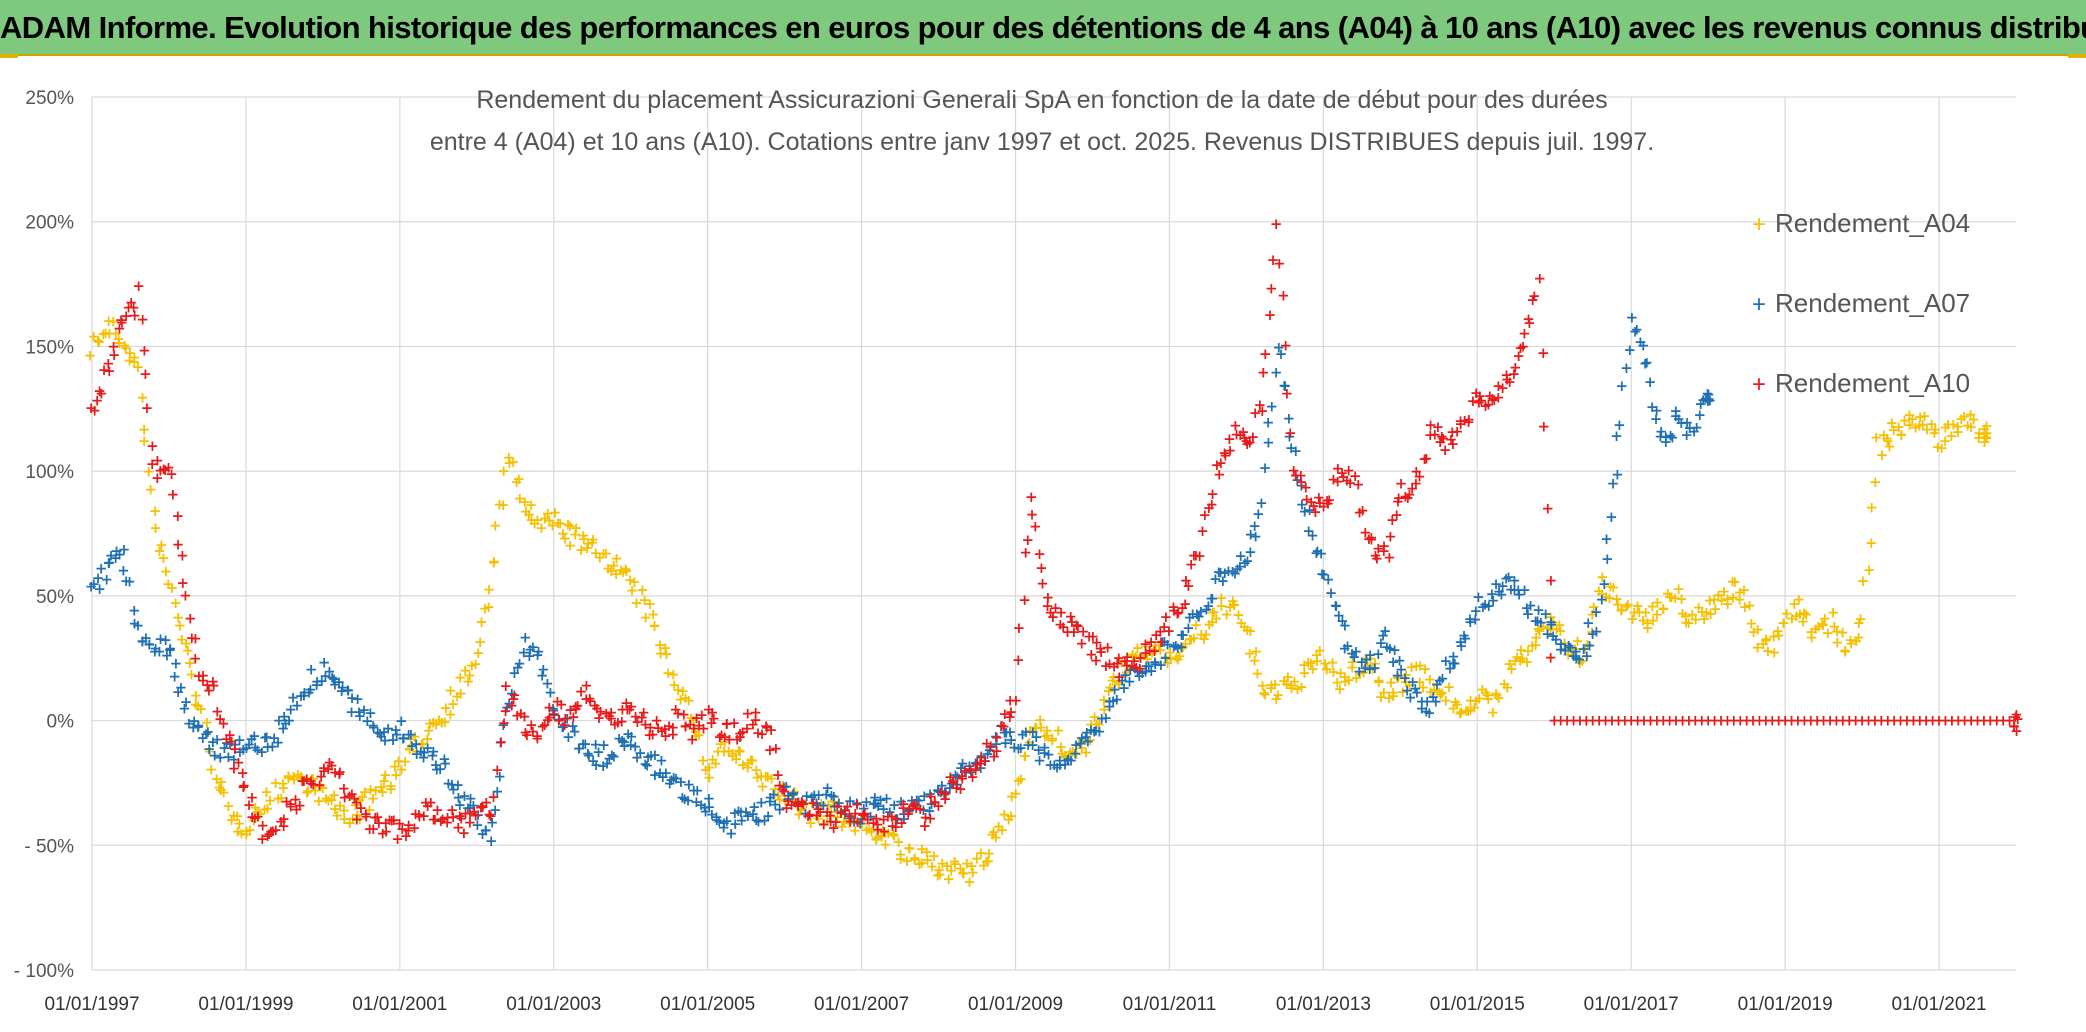 This screenshot has height=1032, width=2086. Describe the element at coordinates (49, 98) in the screenshot. I see `y-tick-label: 250%` at that location.